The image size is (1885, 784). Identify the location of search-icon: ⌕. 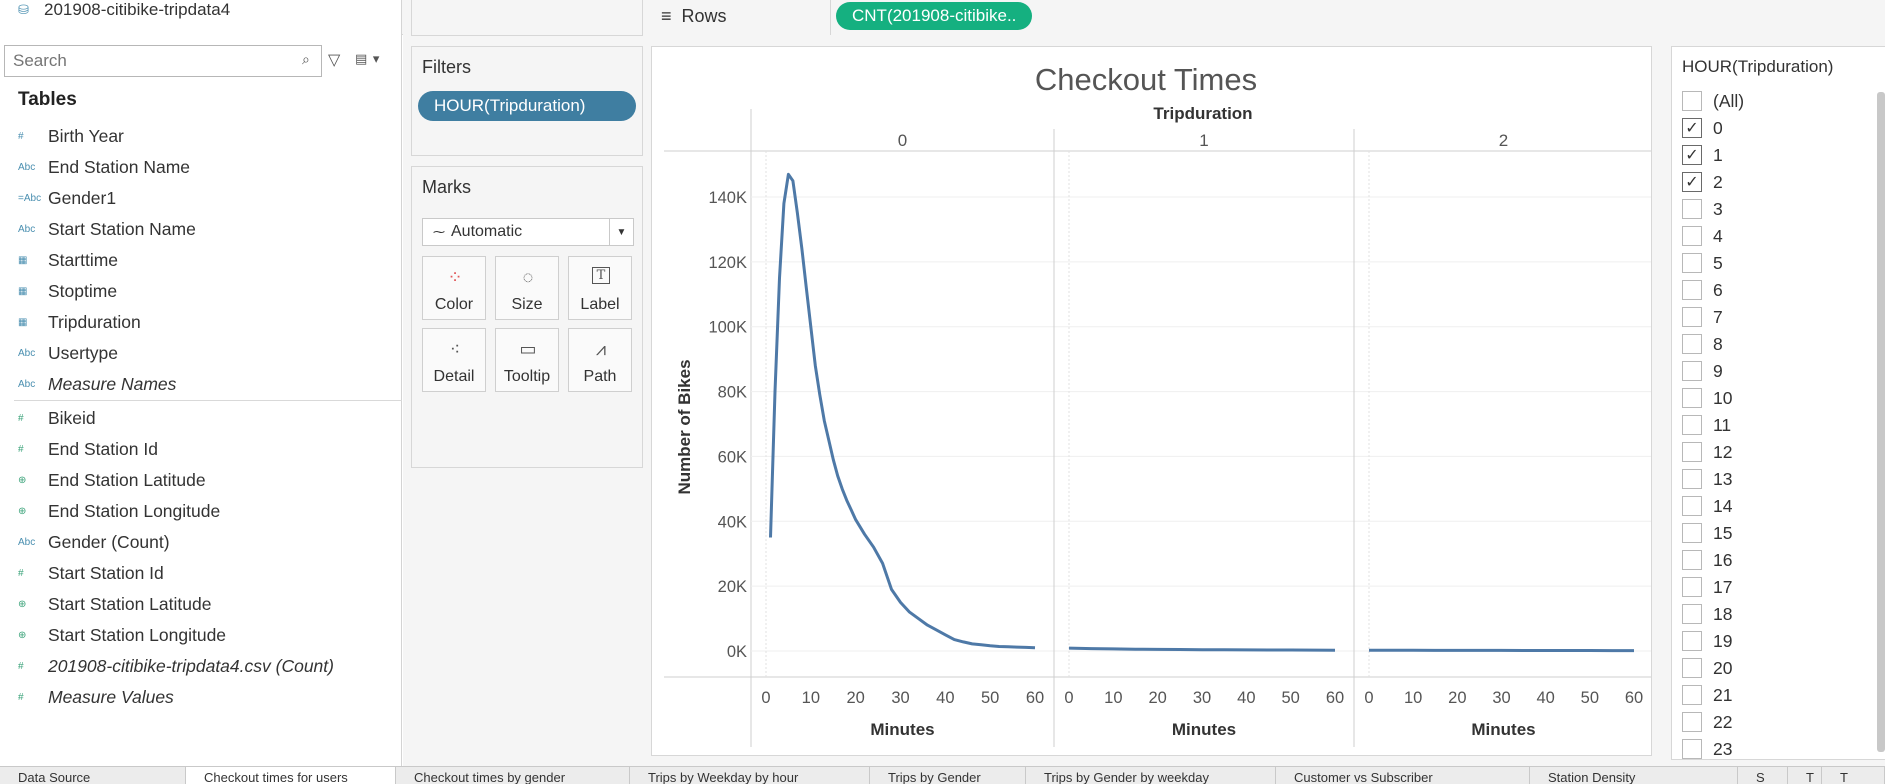
(306, 59).